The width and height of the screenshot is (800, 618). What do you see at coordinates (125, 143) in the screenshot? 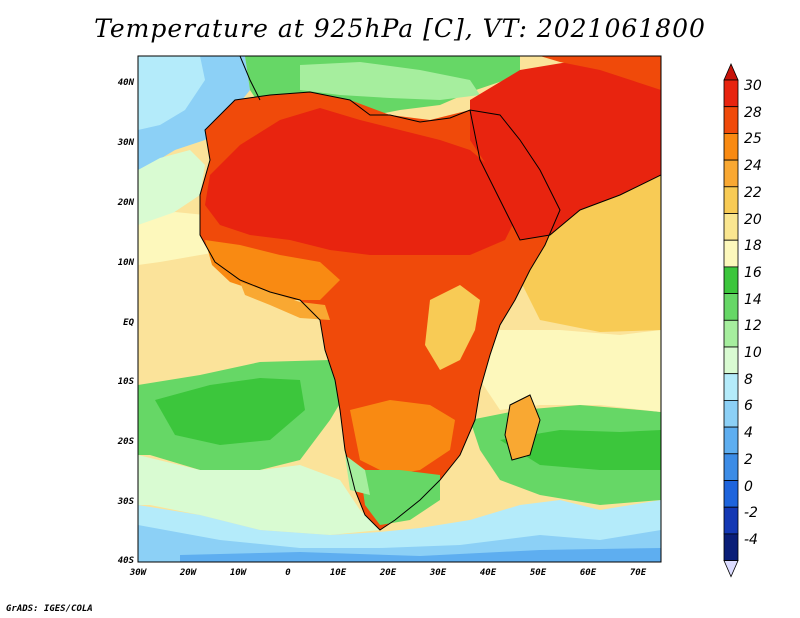
I see `lat-tick-label: 30N` at bounding box center [125, 143].